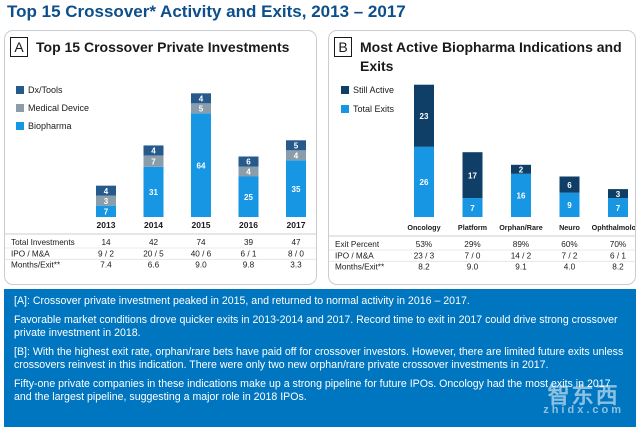 The height and width of the screenshot is (427, 640). I want to click on bar-total-exits-neuro, so click(569, 204).